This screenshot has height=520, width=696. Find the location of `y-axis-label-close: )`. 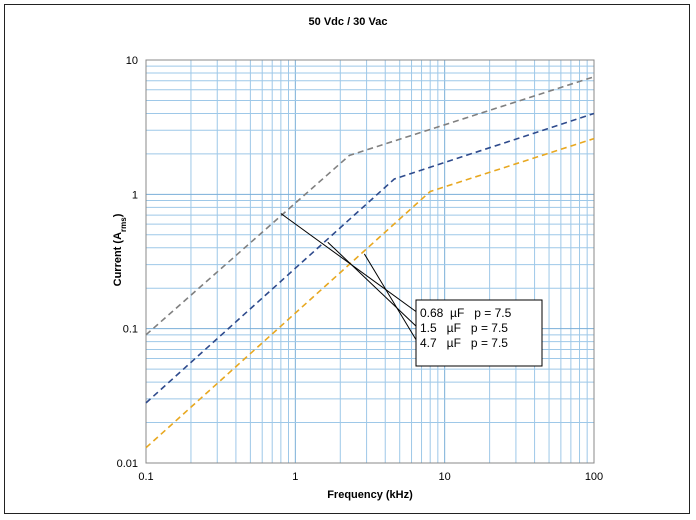

y-axis-label-close: ) is located at coordinates (118, 215).